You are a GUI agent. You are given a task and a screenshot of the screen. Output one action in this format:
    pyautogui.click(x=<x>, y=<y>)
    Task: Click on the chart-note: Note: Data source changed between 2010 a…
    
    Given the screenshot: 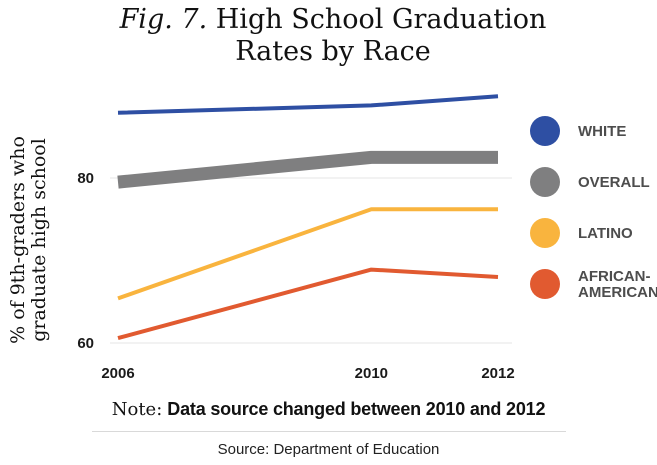 What is the action you would take?
    pyautogui.click(x=328, y=409)
    